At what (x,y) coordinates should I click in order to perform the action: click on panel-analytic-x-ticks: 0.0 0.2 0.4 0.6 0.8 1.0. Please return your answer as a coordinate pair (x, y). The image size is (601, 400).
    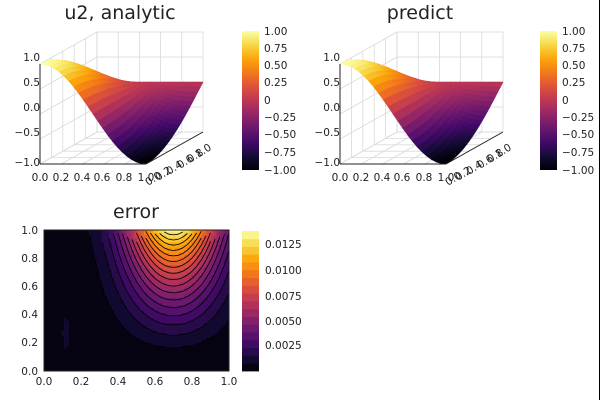
    Looking at the image, I should click on (93, 178).